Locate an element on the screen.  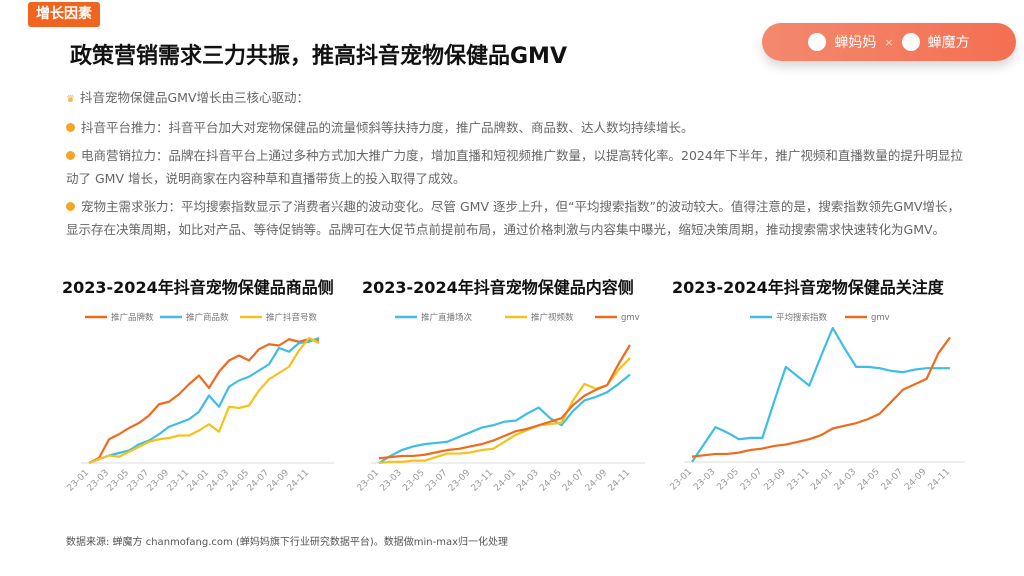
logo-left-text: 蝉妈妈 is located at coordinates (855, 43).